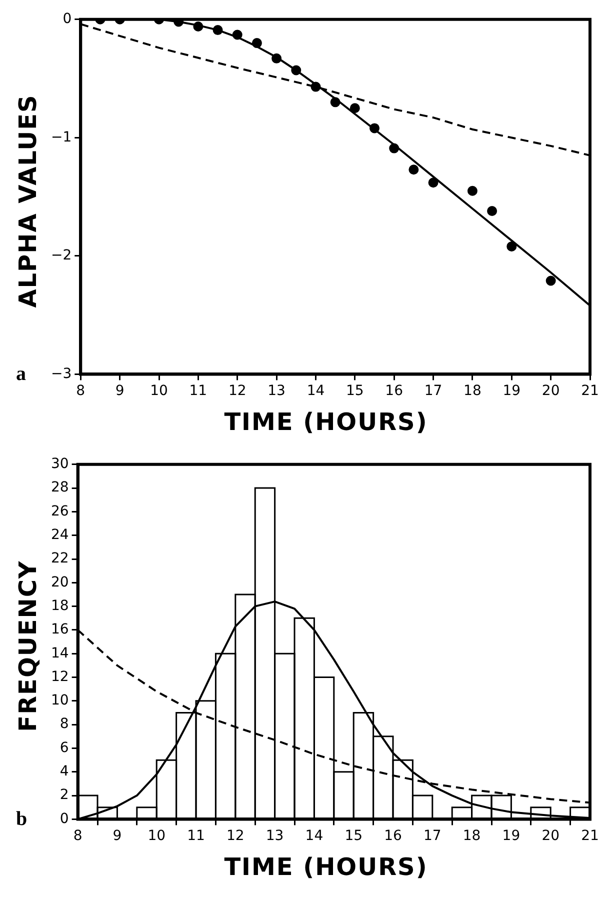 The image size is (612, 907). I want to click on y-tick-label: 30, so click(59, 464).